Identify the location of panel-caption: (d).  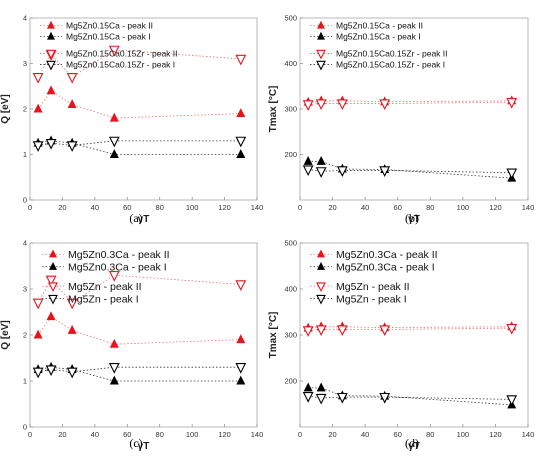
(412, 443).